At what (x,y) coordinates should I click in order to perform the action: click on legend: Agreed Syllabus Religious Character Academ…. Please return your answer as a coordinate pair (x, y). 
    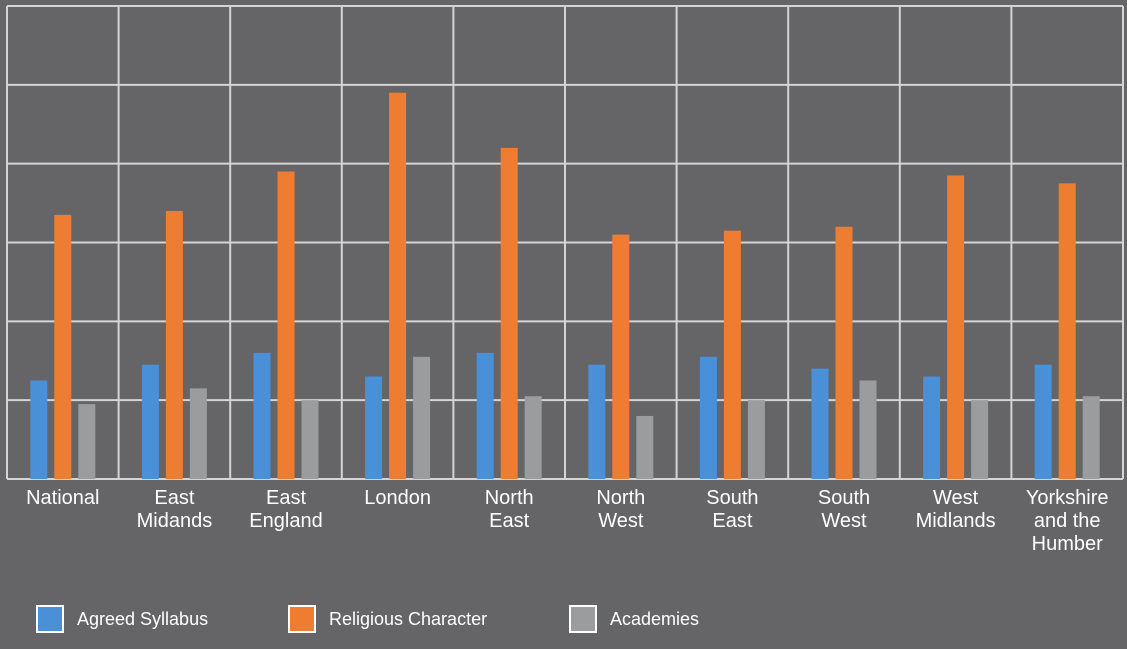
    Looking at the image, I should click on (367, 619).